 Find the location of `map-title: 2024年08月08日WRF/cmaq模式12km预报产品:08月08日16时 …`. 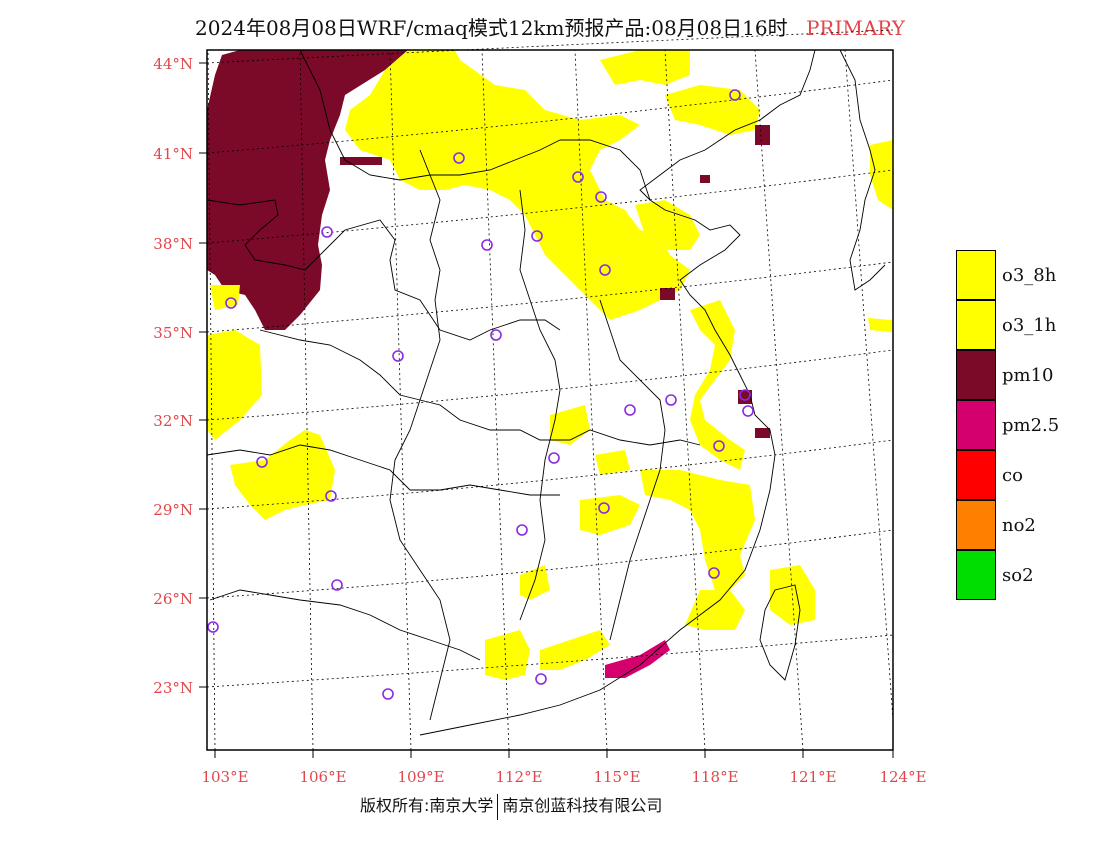

map-title: 2024年08月08日WRF/cmaq模式12km预报产品:08月08日16时 … is located at coordinates (550, 26).